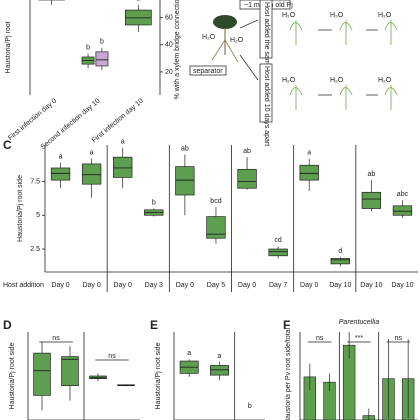  What do you see at coordinates (177, 49) in the screenshot?
I see `y2-axis-label: % with a xylem bridge connection` at bounding box center [177, 49].